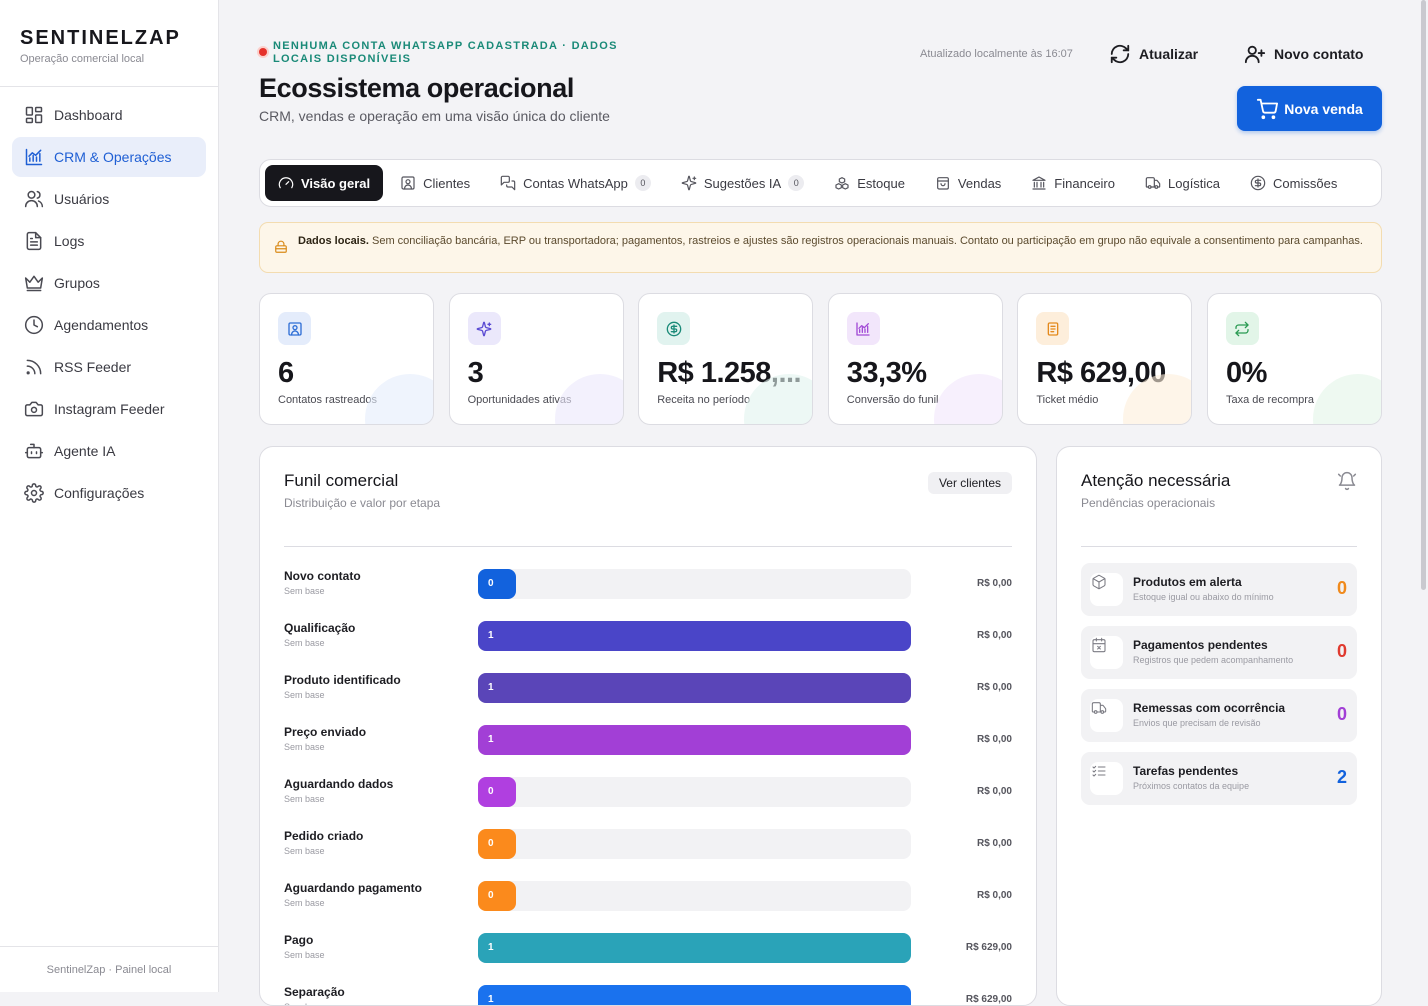  What do you see at coordinates (1106, 652) in the screenshot?
I see `calendar-x-icon` at bounding box center [1106, 652].